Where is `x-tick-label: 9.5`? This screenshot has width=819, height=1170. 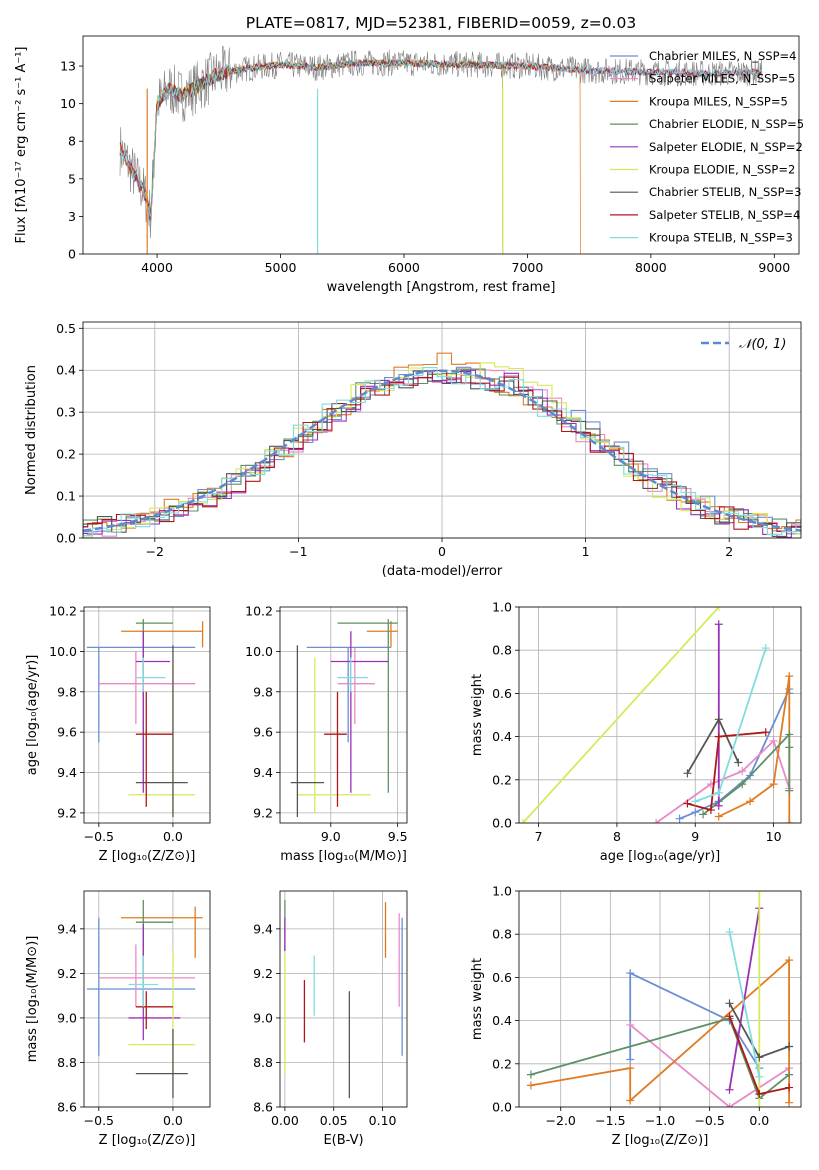
x-tick-label: 9.5 is located at coordinates (398, 836).